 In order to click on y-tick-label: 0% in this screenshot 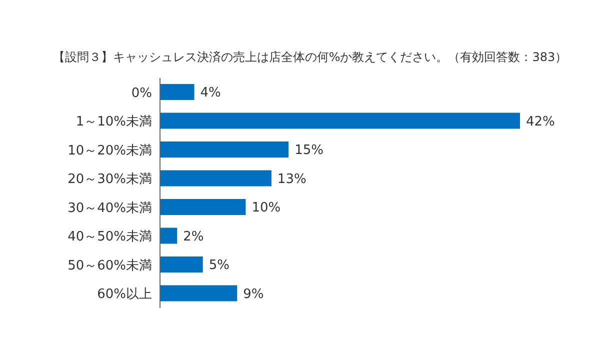, I will do `click(141, 93)`.